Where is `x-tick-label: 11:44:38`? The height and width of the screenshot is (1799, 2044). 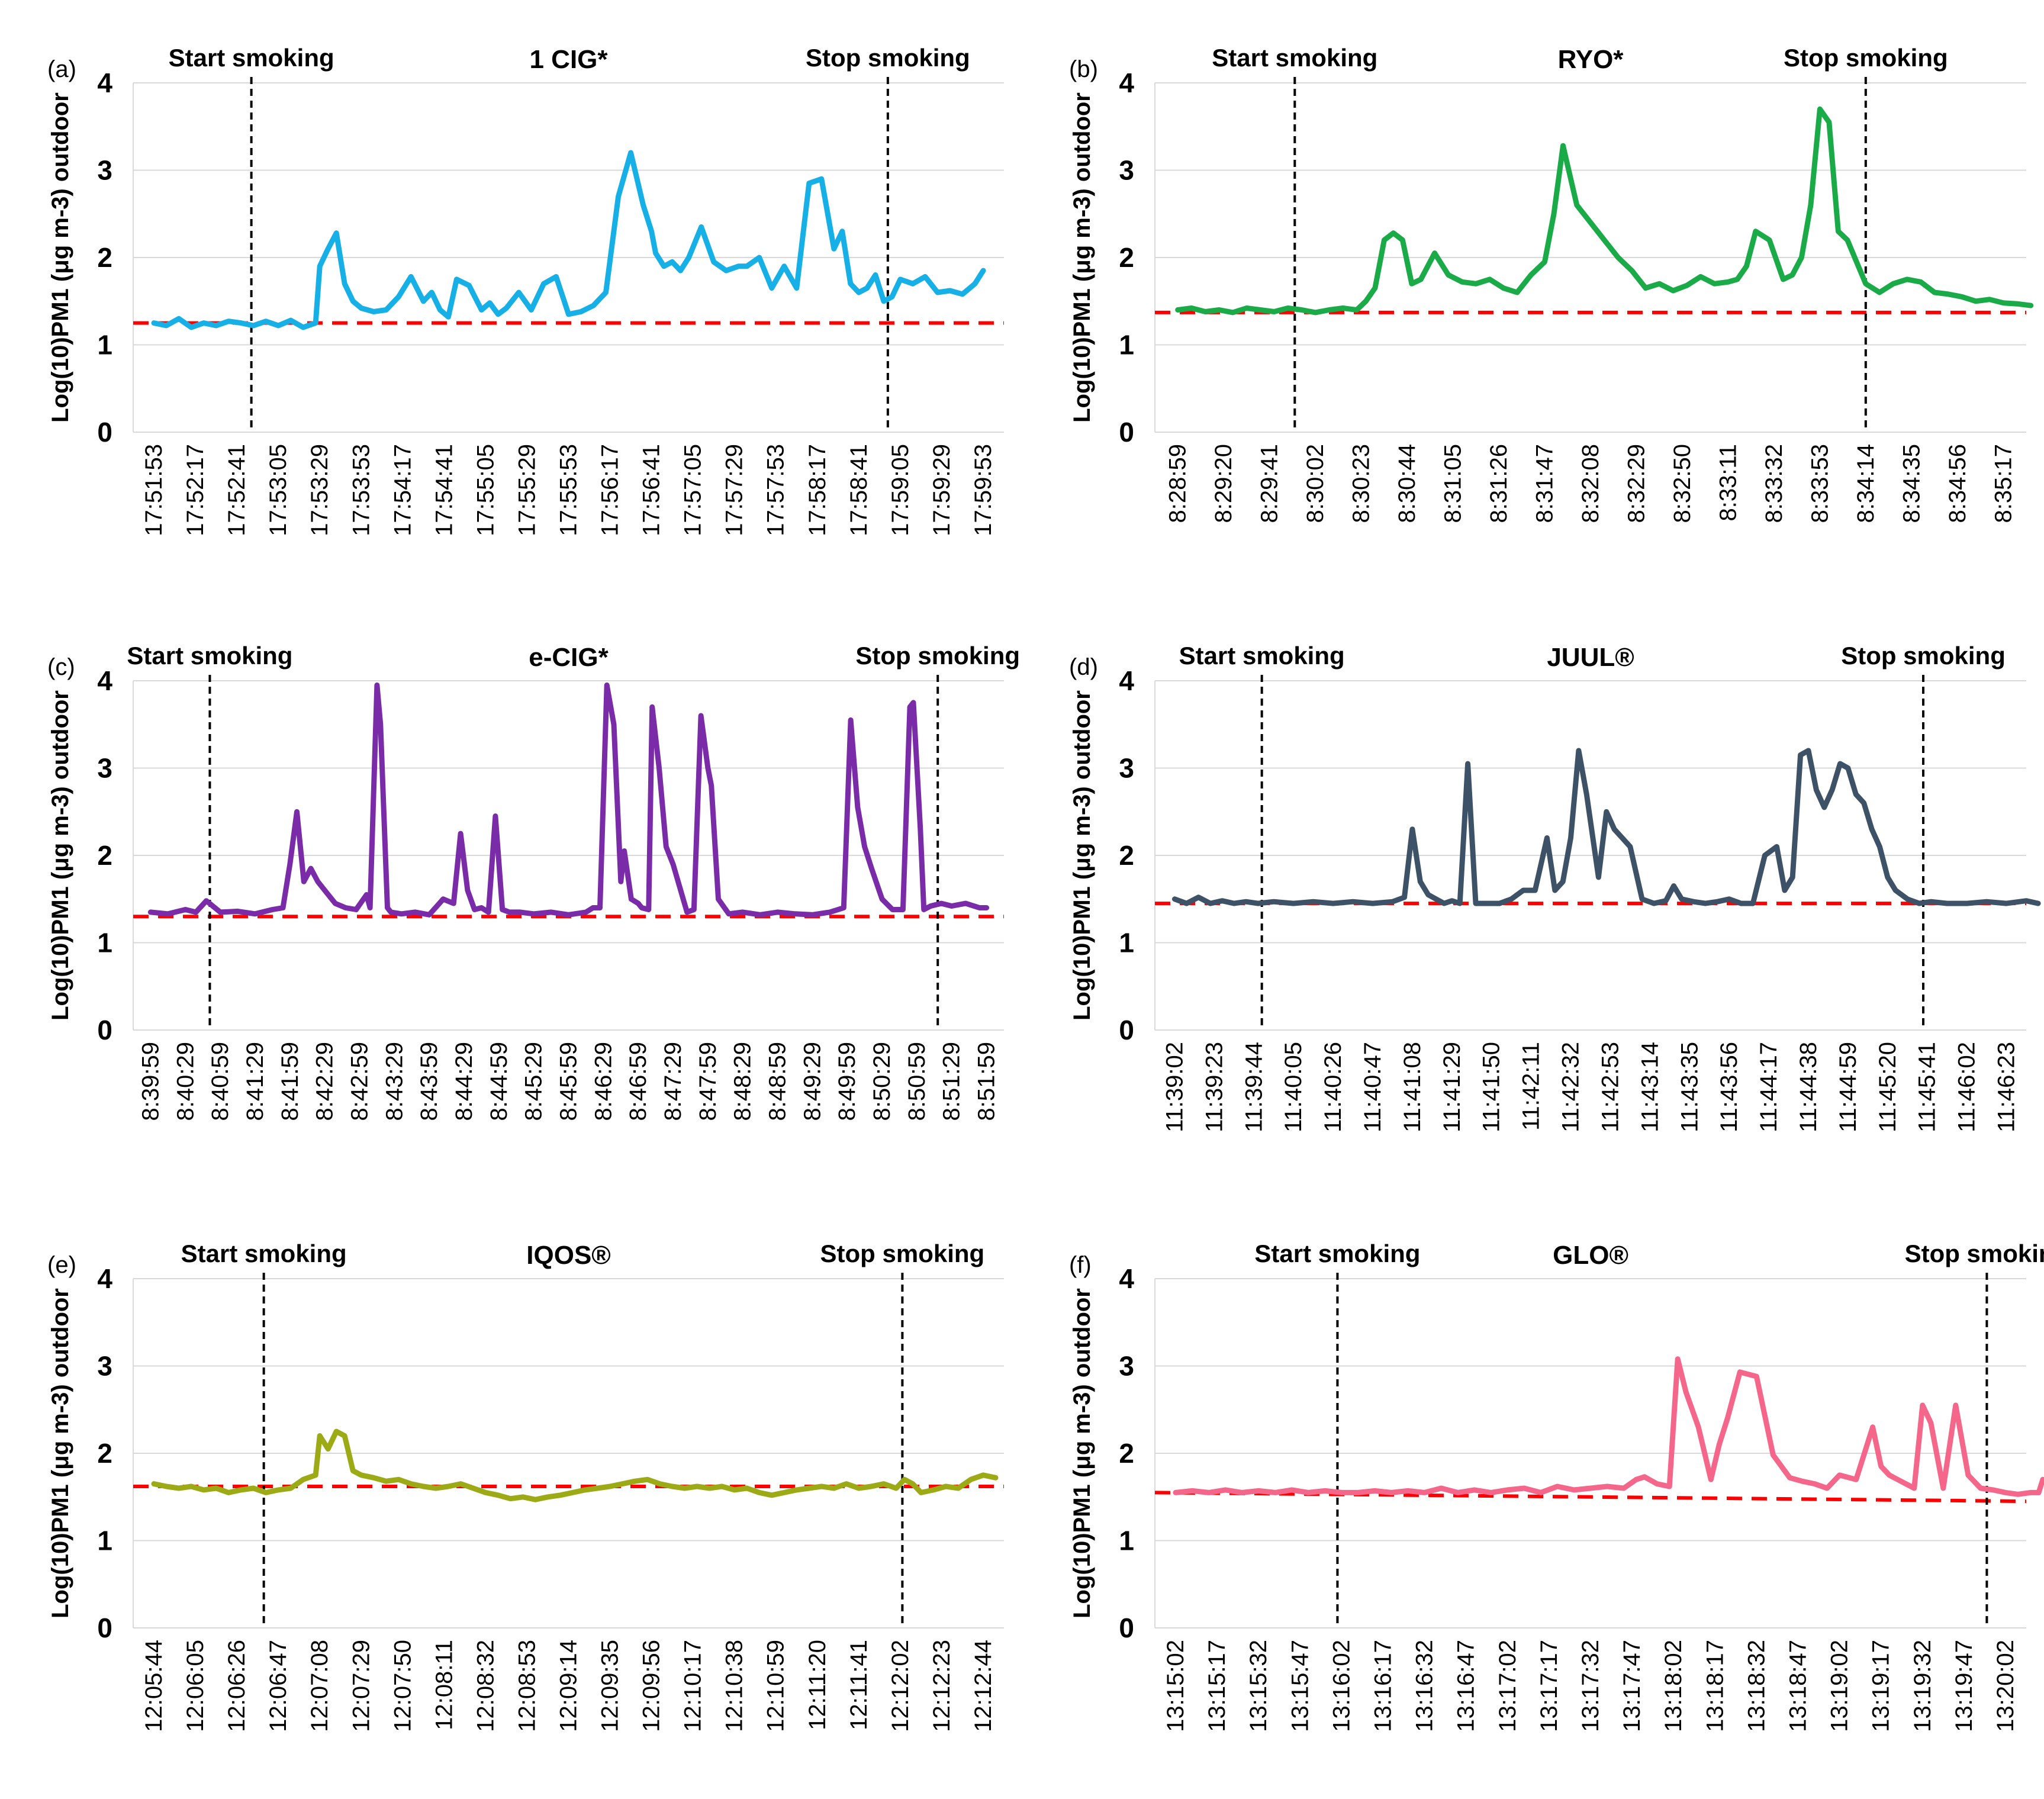 x-tick-label: 11:44:38 is located at coordinates (1808, 1087).